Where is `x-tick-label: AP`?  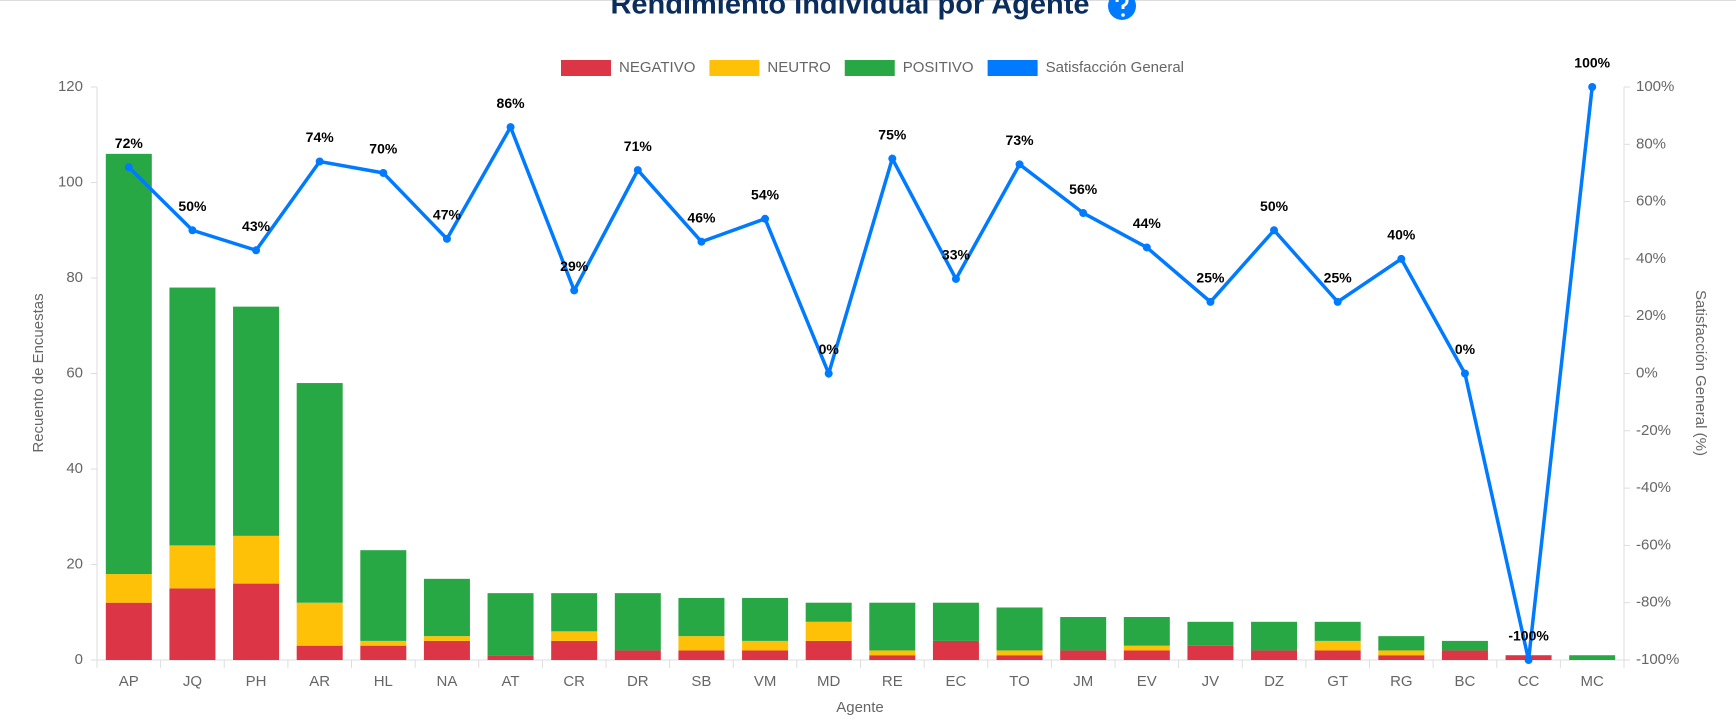 x-tick-label: AP is located at coordinates (129, 681).